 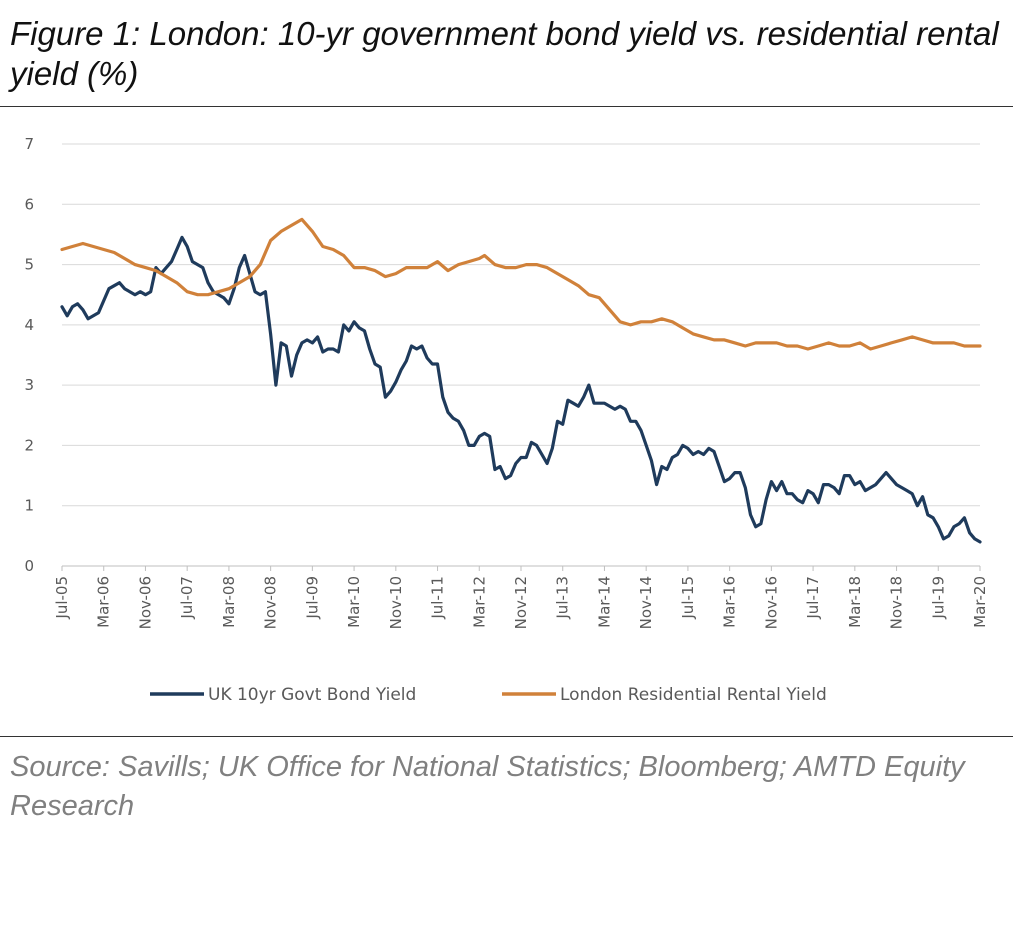 What do you see at coordinates (396, 602) in the screenshot?
I see `x-tick-label: Nov-10` at bounding box center [396, 602].